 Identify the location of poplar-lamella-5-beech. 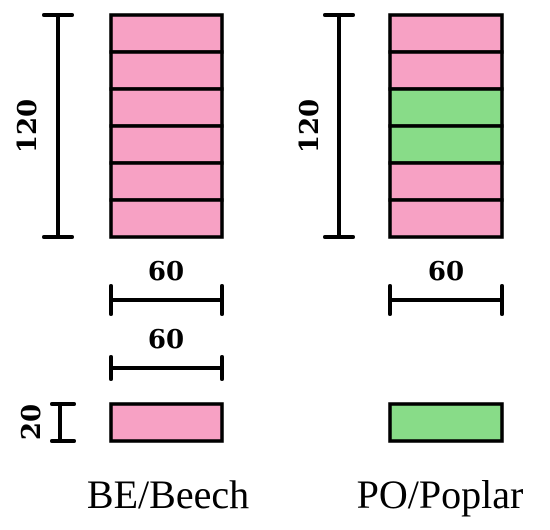
(446, 181).